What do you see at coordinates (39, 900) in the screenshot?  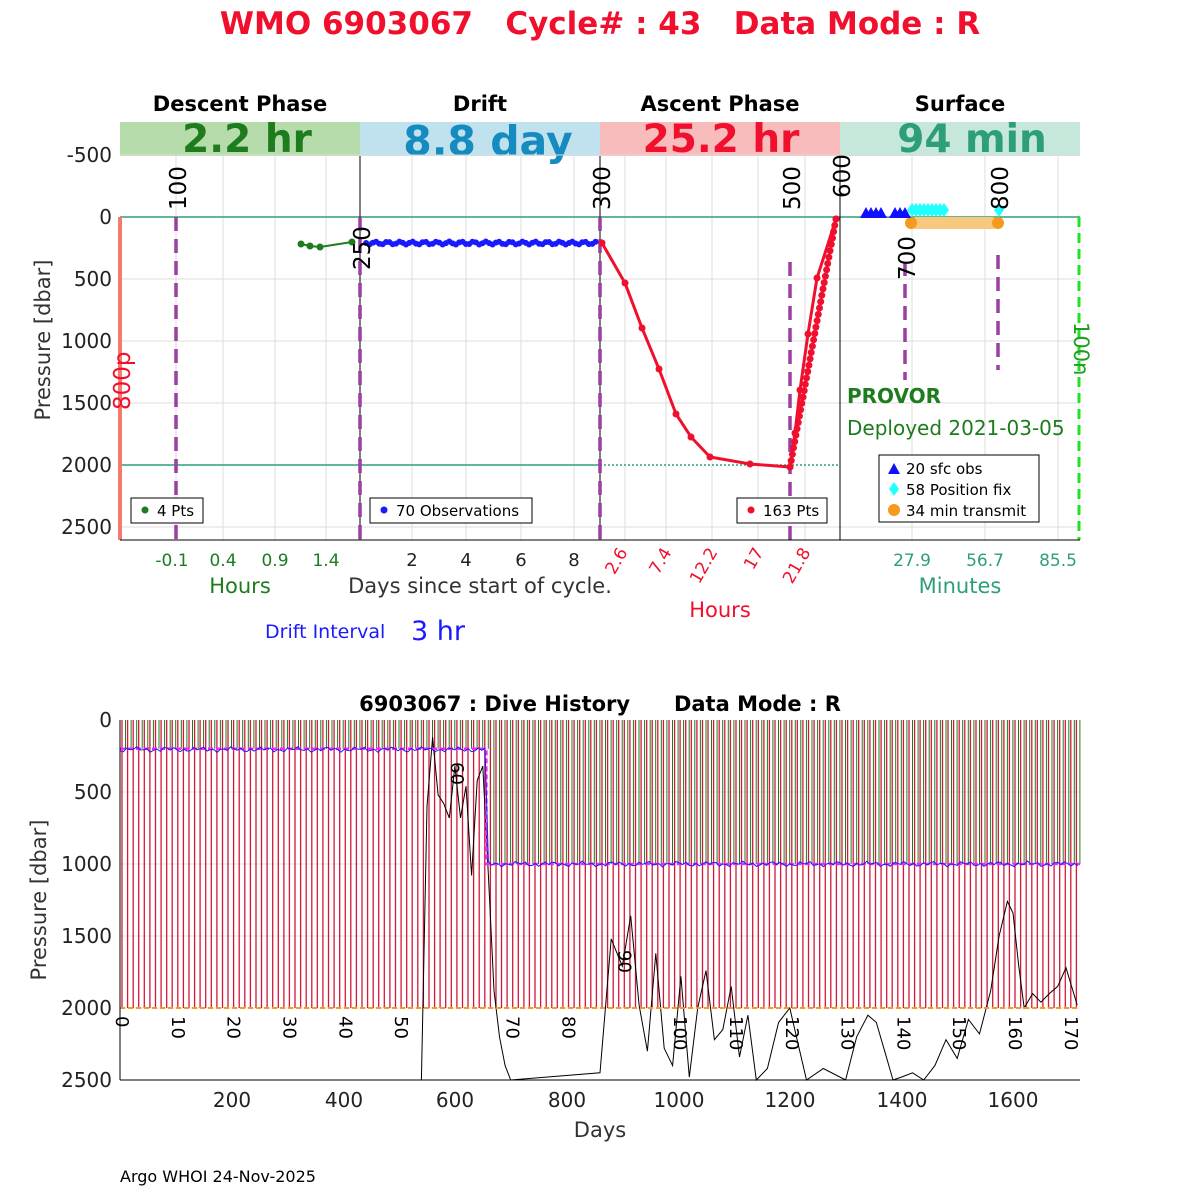 I see `bottom-y-axis-label: Pressure [dbar]` at bounding box center [39, 900].